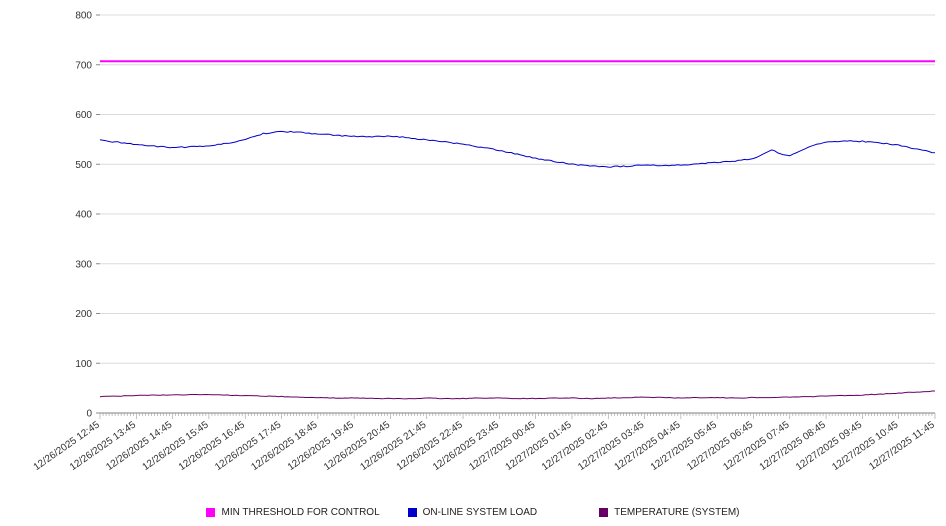 This screenshot has width=946, height=526. Describe the element at coordinates (83, 215) in the screenshot. I see `y-tick-label: 400` at that location.